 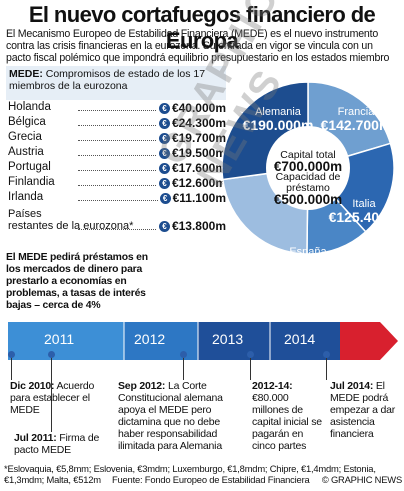 What do you see at coordinates (152, 229) in the screenshot?
I see `rest-leader-dots` at bounding box center [152, 229].